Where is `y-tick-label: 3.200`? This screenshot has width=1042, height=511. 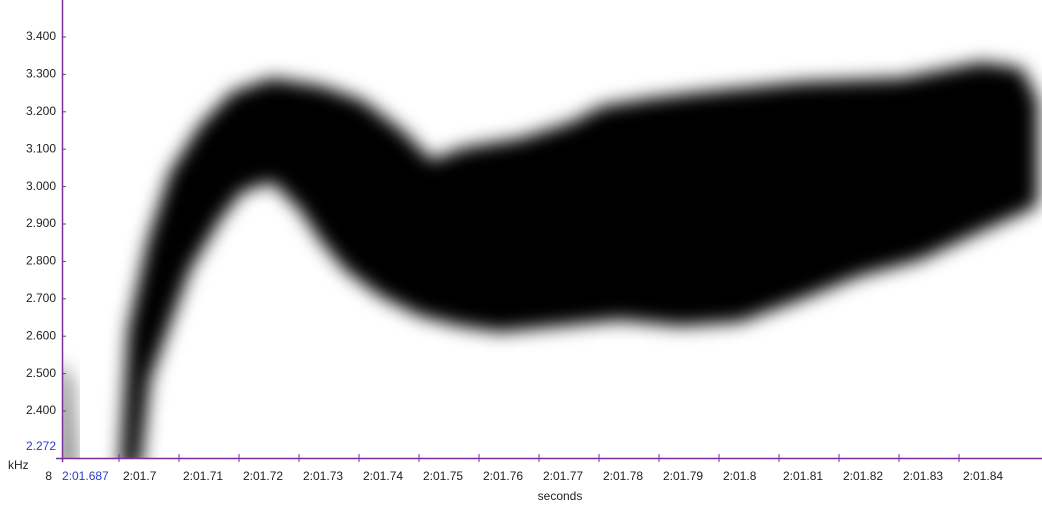
y-tick-label: 3.200 is located at coordinates (41, 111).